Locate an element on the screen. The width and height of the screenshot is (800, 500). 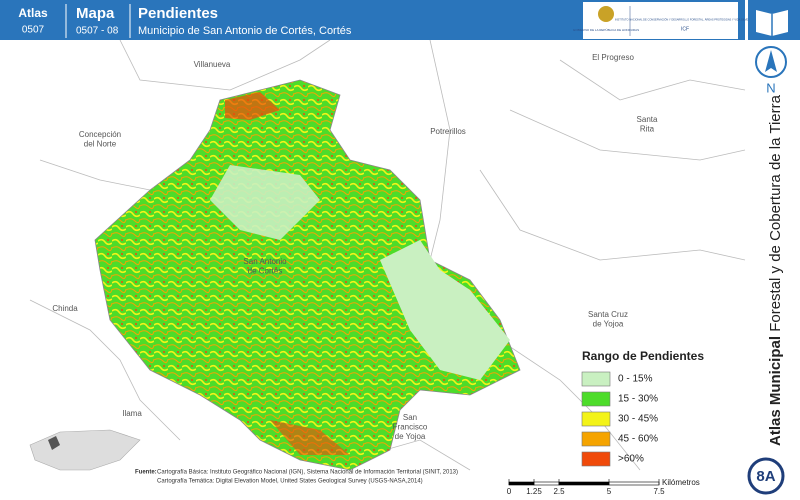
place-label: Francisco is located at coordinates (410, 427).